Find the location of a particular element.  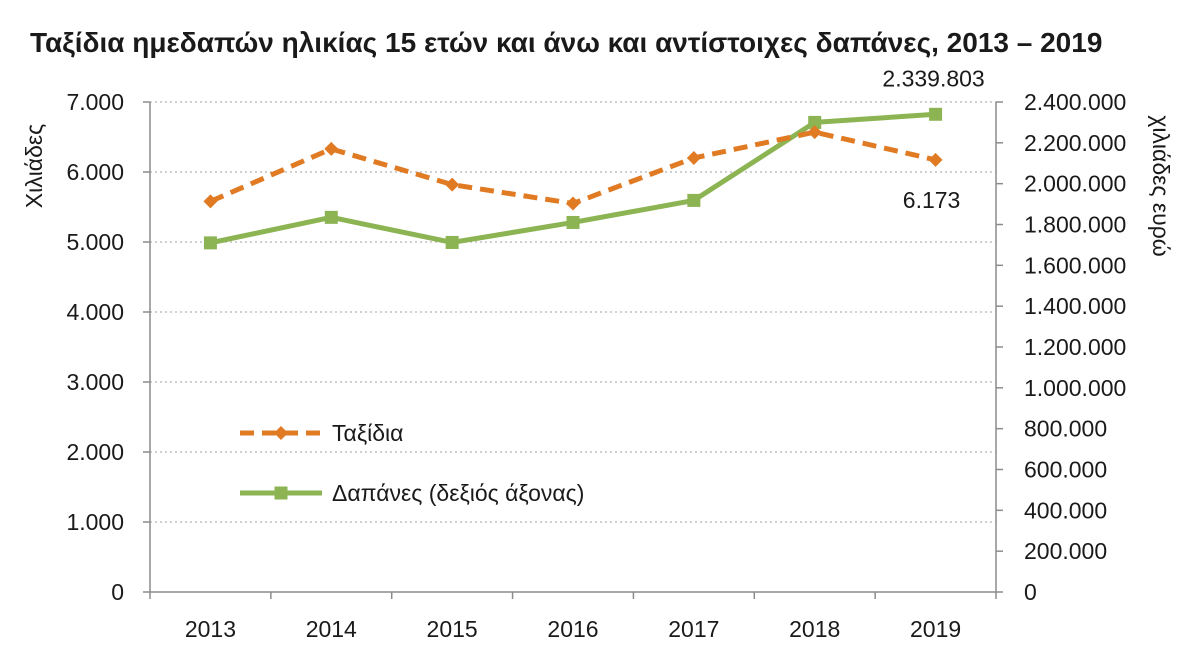

x-tick-label: 2013 is located at coordinates (210, 629).